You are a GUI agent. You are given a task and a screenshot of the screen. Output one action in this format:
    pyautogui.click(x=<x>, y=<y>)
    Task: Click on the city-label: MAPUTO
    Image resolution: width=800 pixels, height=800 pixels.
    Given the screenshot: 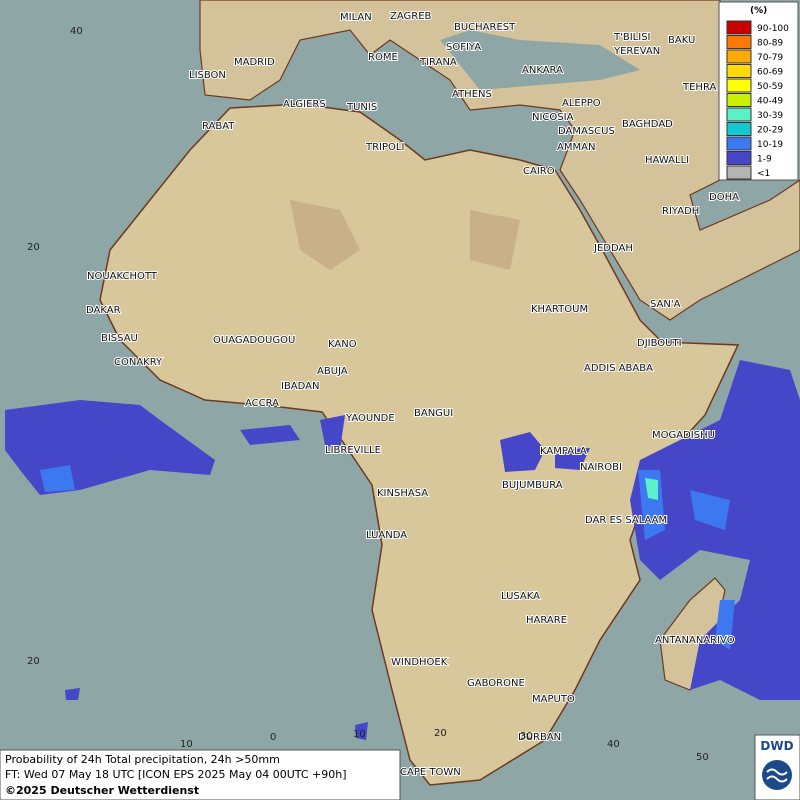 What is the action you would take?
    pyautogui.click(x=553, y=699)
    